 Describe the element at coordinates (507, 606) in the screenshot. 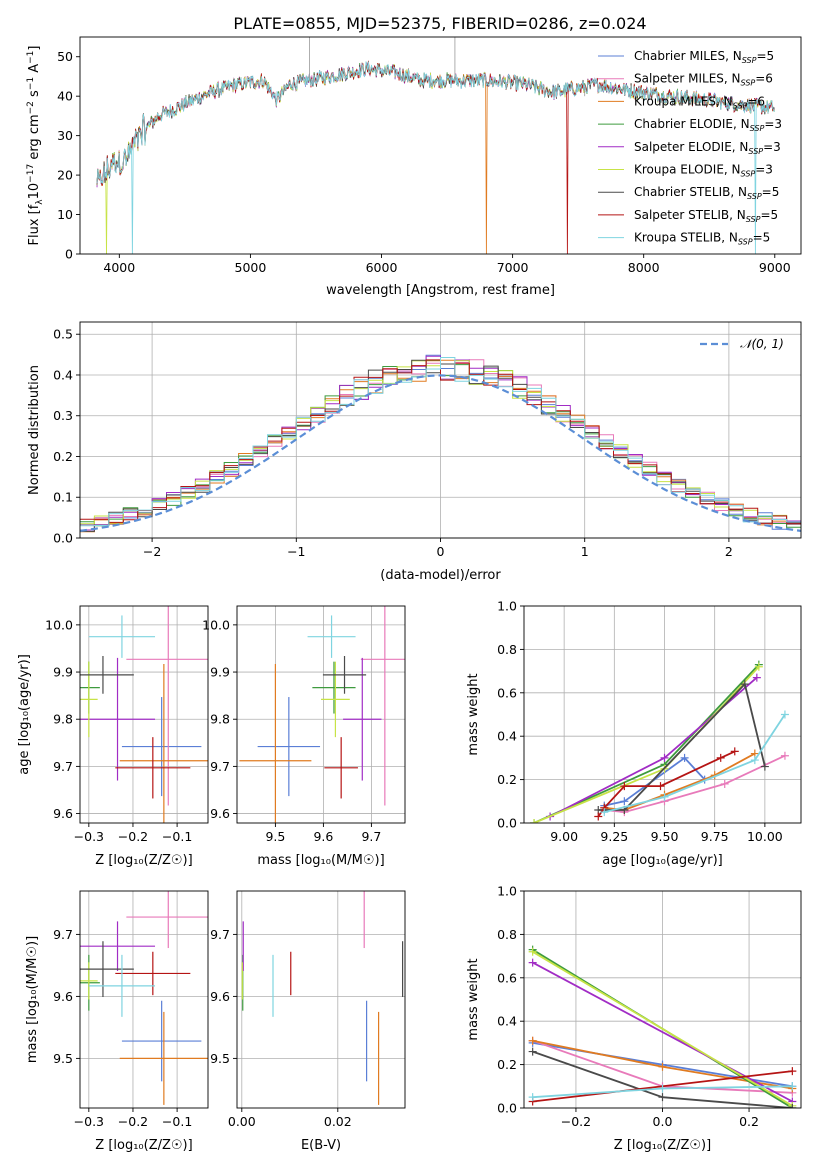

I see `y-tick-label: 1.0` at that location.